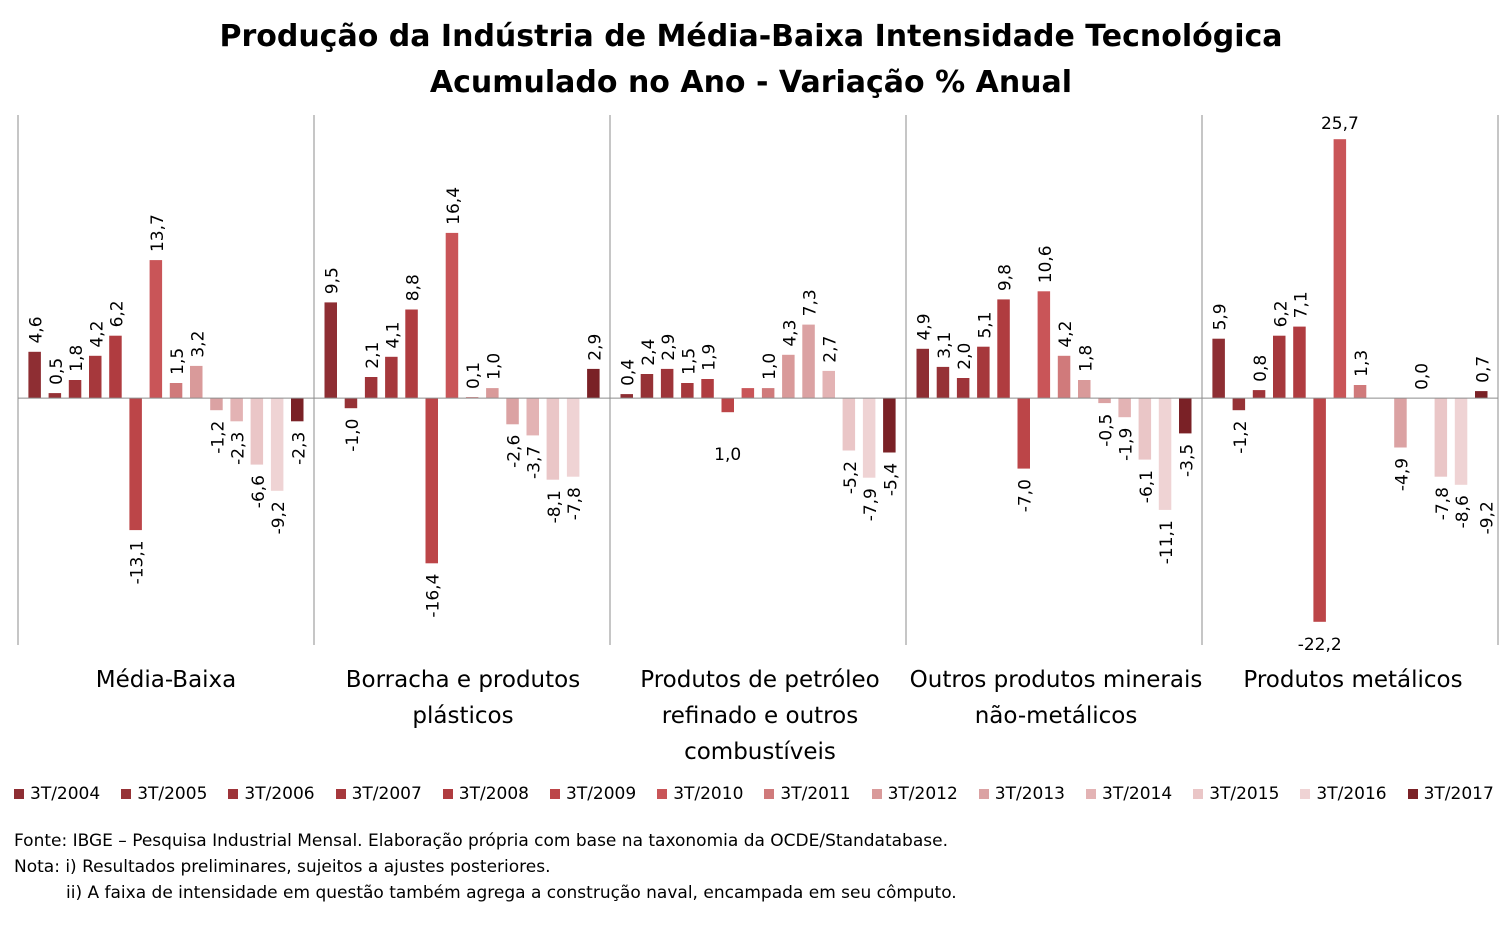 This screenshot has height=929, width=1502. Describe the element at coordinates (198, 344) in the screenshot. I see `data-label: 3,2` at that location.